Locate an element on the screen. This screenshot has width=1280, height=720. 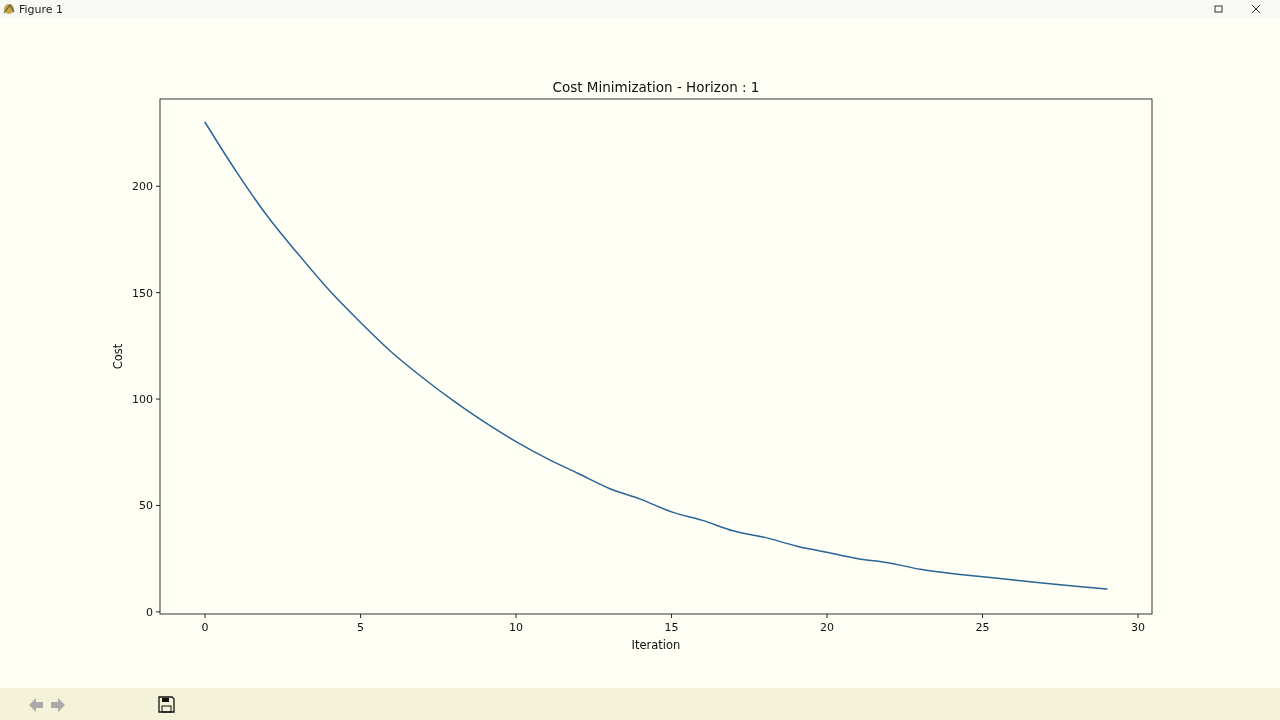
caption: Figure 1 is located at coordinates (41, 9).